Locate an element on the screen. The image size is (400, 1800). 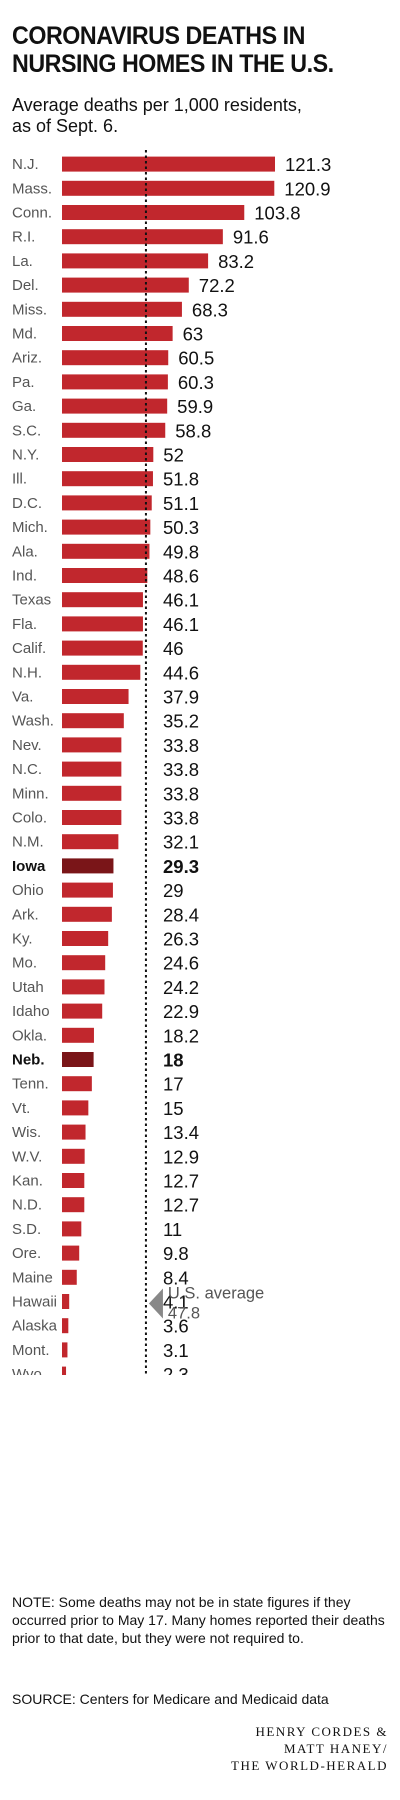
category-label: N.H. is located at coordinates (27, 672).